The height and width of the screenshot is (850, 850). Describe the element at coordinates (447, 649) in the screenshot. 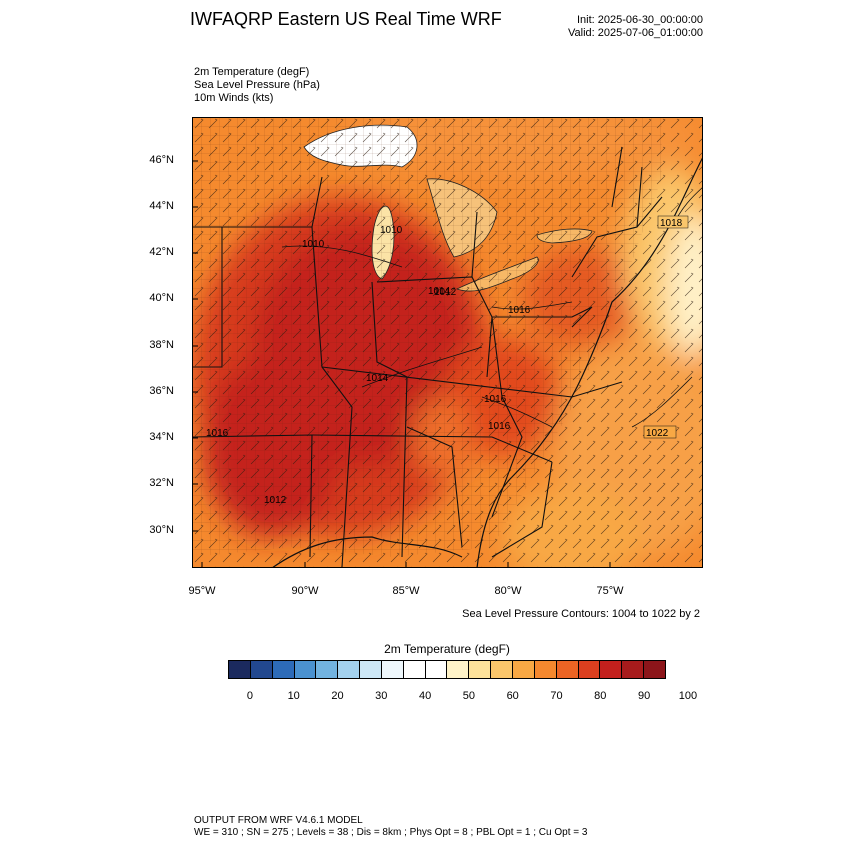

I see `colorbar-title: 2m Temperature (degF)` at that location.